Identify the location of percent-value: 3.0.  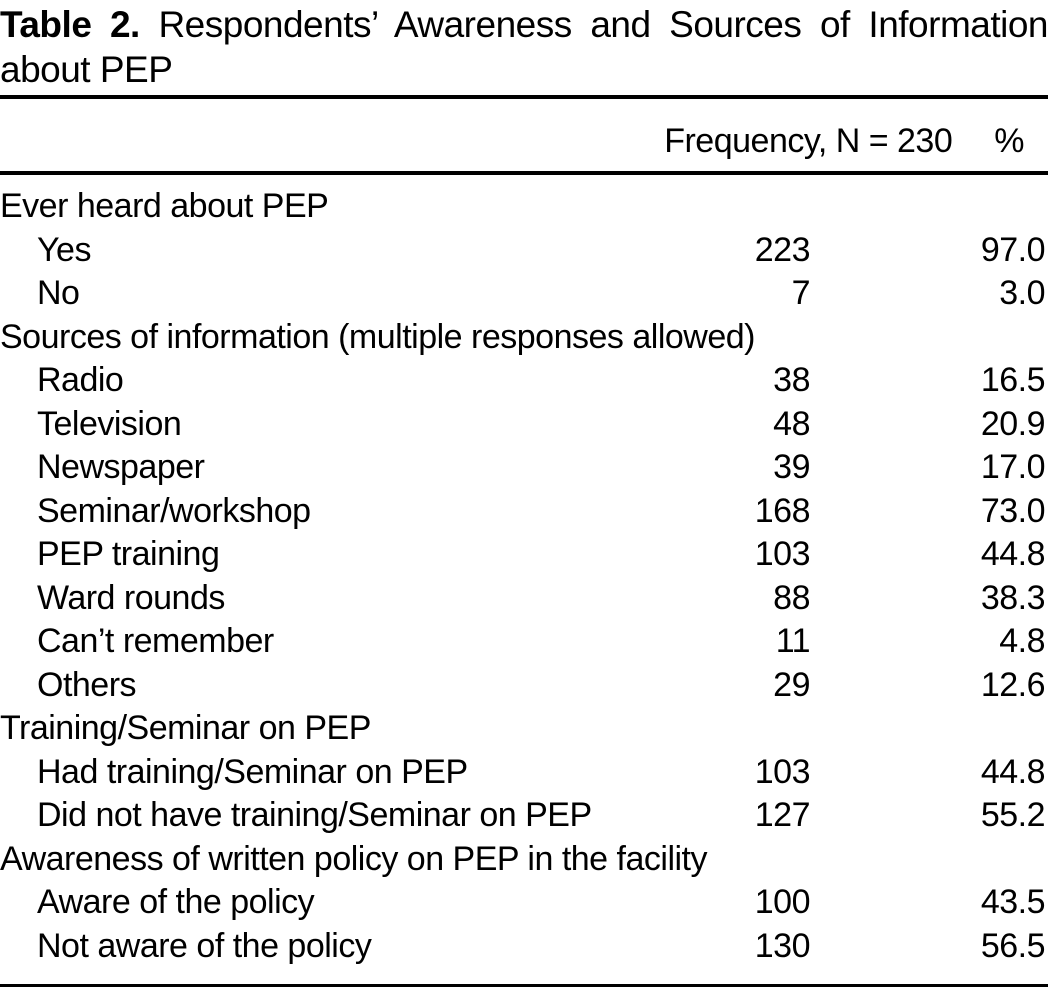
(1022, 293).